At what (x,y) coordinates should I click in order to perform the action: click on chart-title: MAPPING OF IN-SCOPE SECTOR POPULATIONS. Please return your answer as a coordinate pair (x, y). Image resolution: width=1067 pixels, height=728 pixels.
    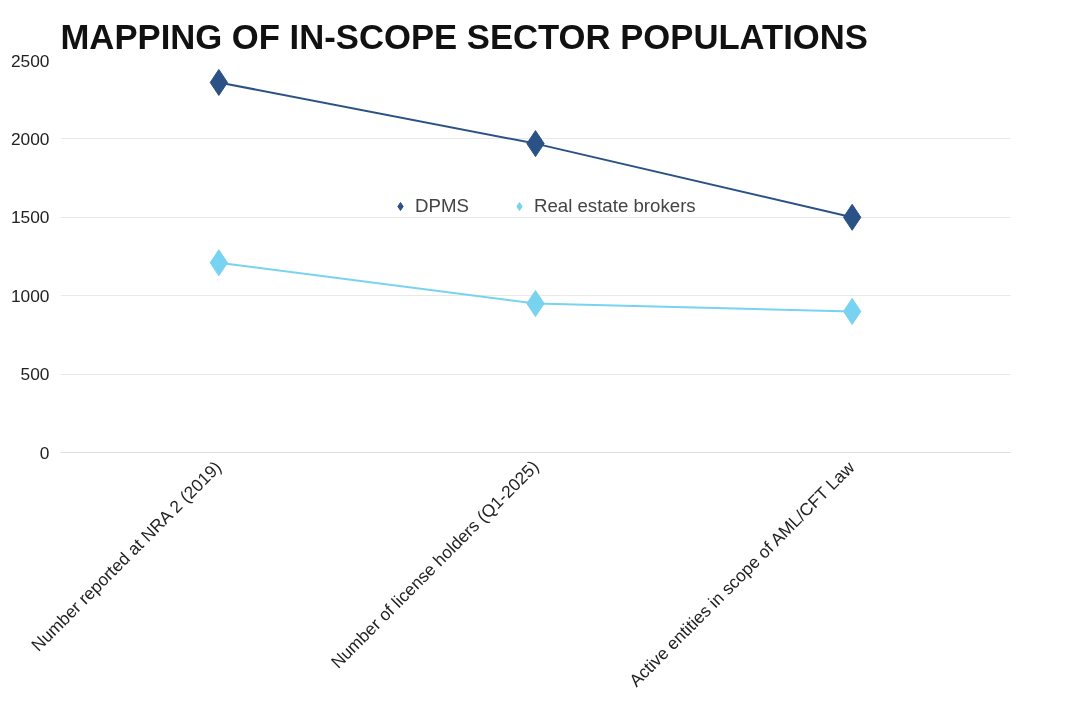
    Looking at the image, I should click on (464, 36).